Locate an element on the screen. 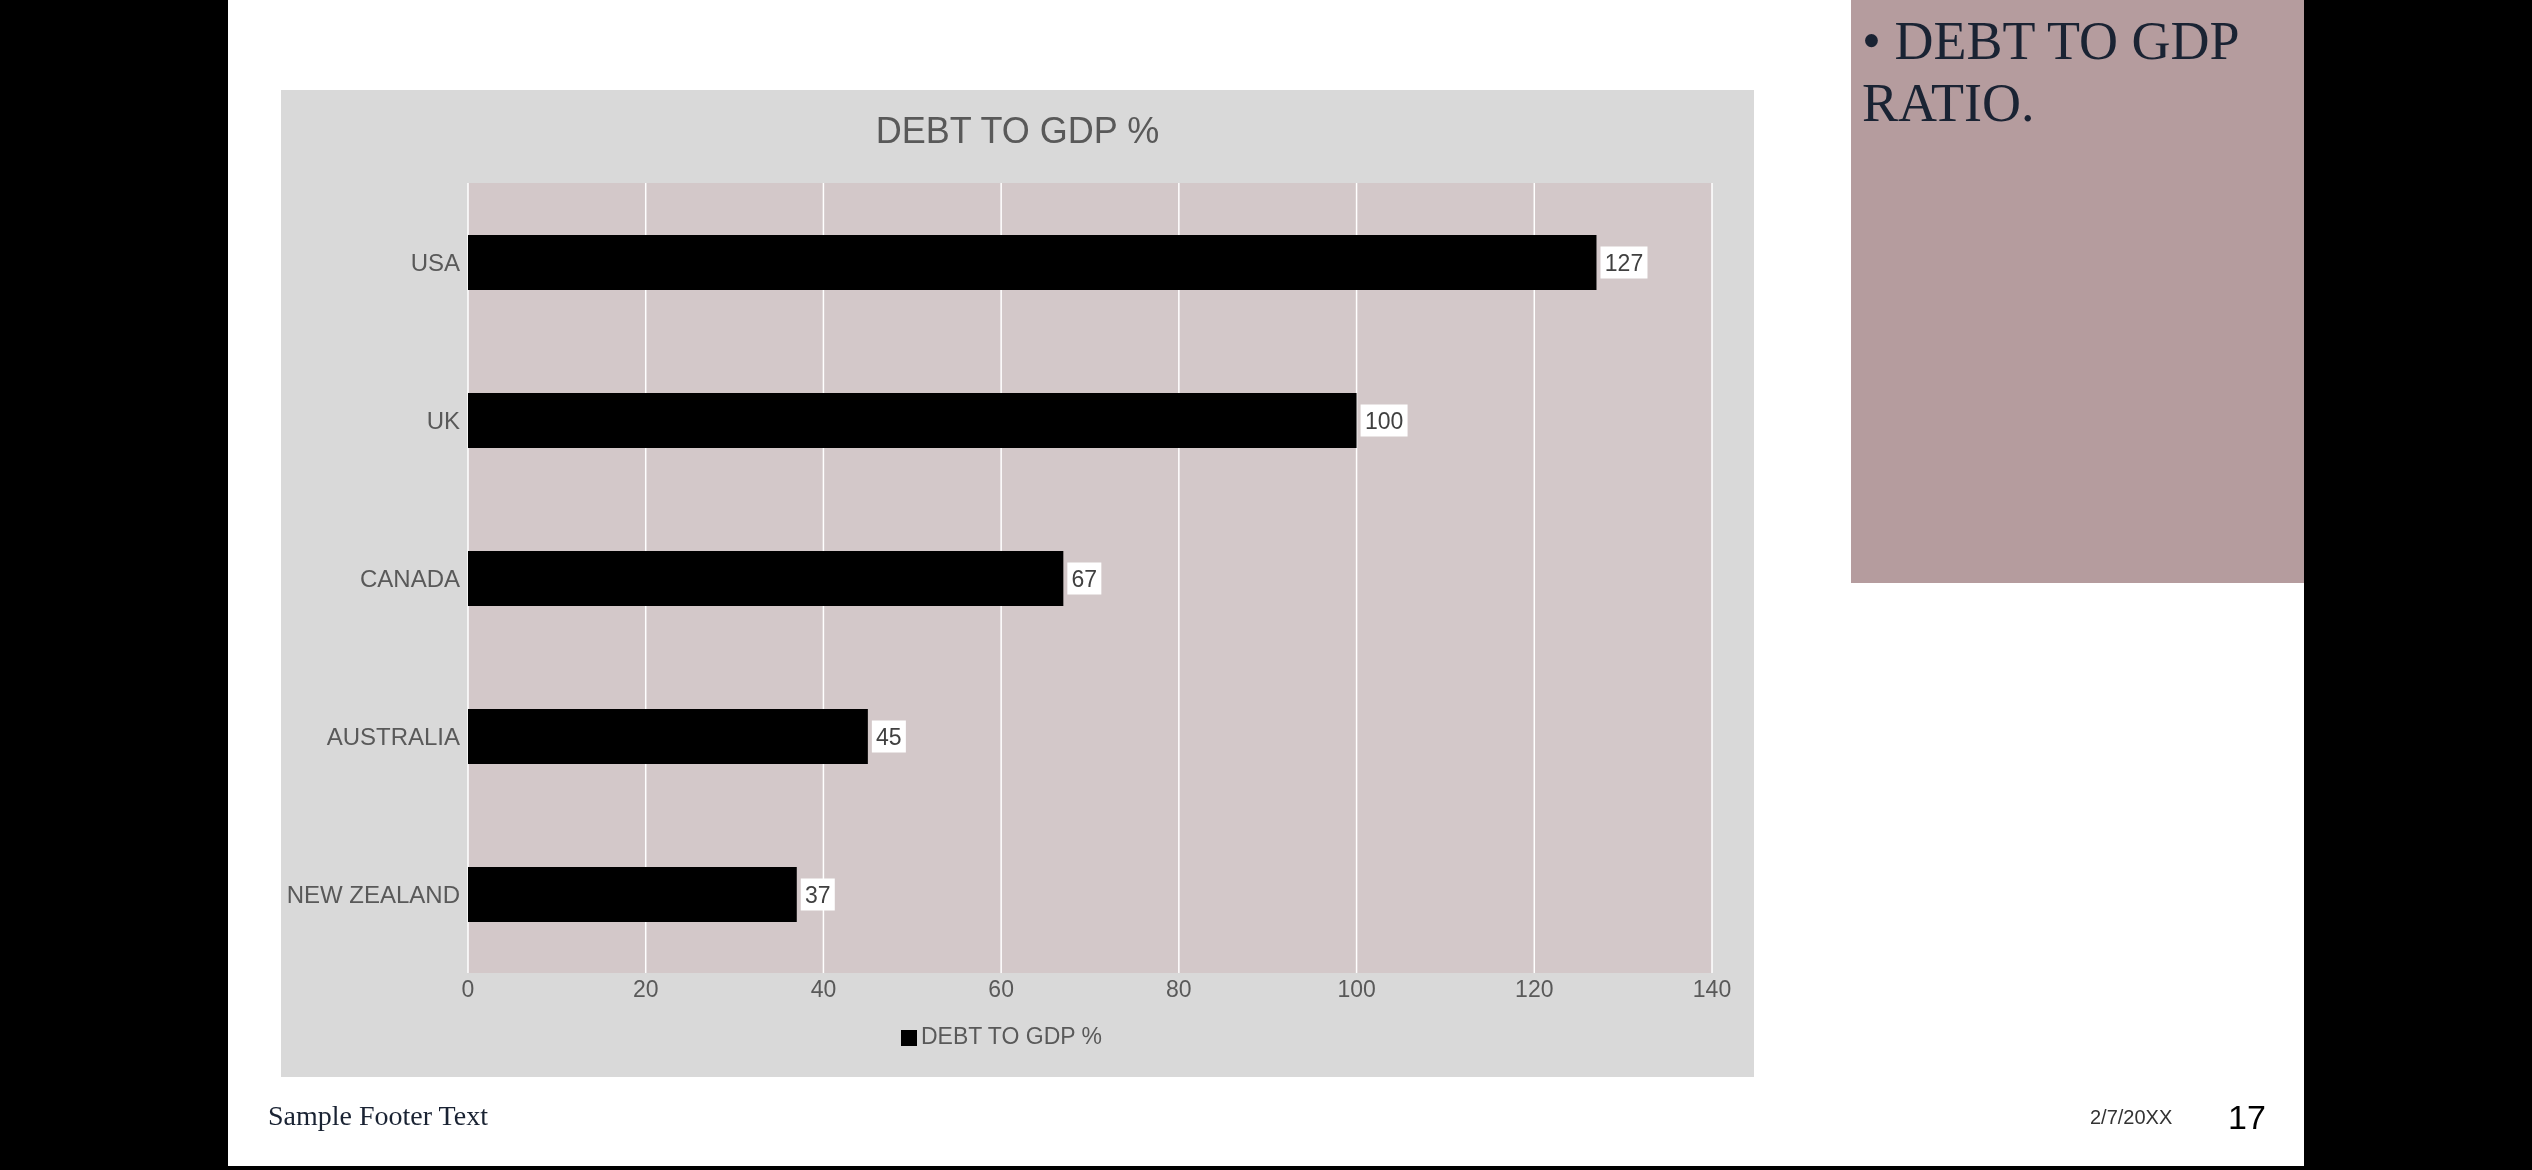 The width and height of the screenshot is (2532, 1170). y-tick-label: CANADA is located at coordinates (409, 578).